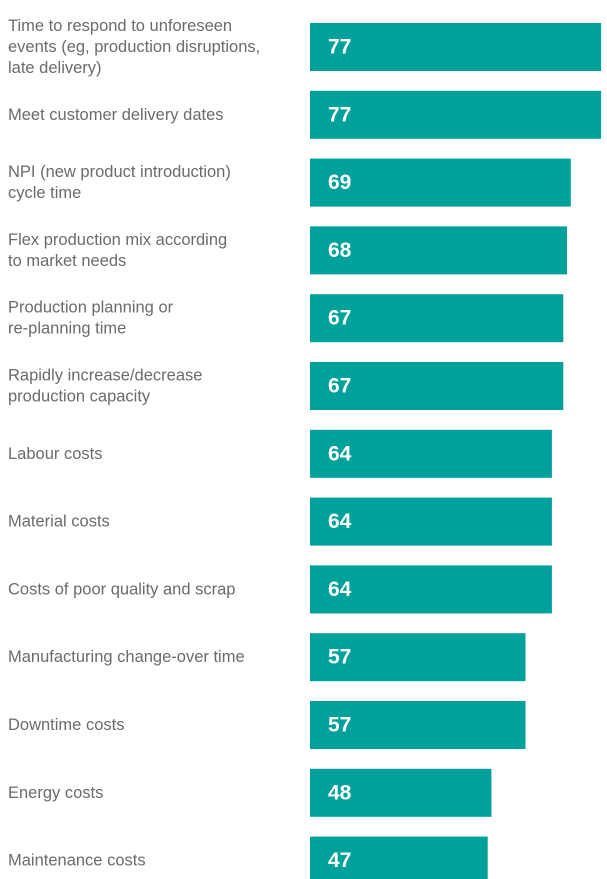 The image size is (607, 879). I want to click on value-label-8: 64, so click(340, 589).